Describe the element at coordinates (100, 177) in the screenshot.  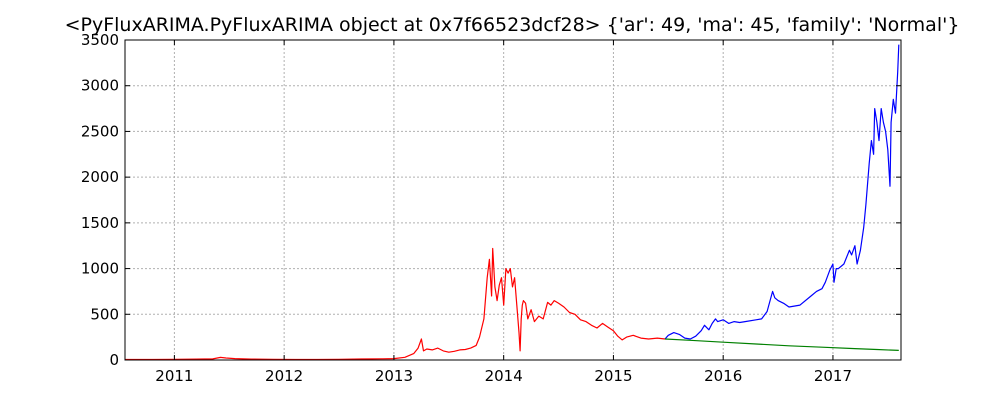
I see `y-tick-label: 2000` at that location.